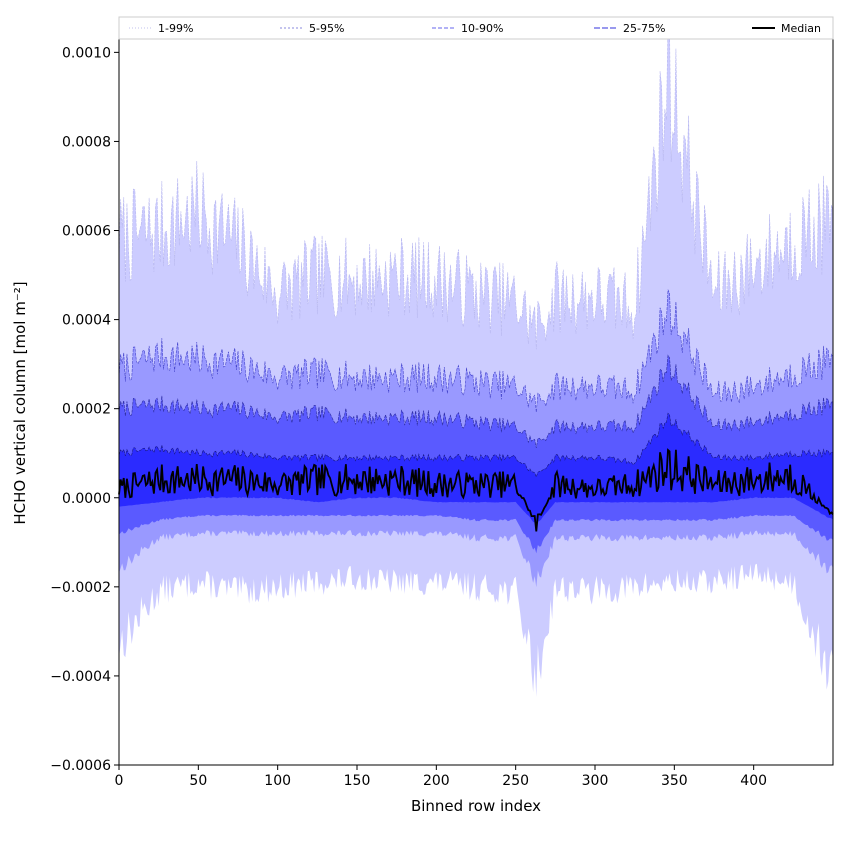  What do you see at coordinates (86, 232) in the screenshot?
I see `y-tick-label: 0.0006` at bounding box center [86, 232].